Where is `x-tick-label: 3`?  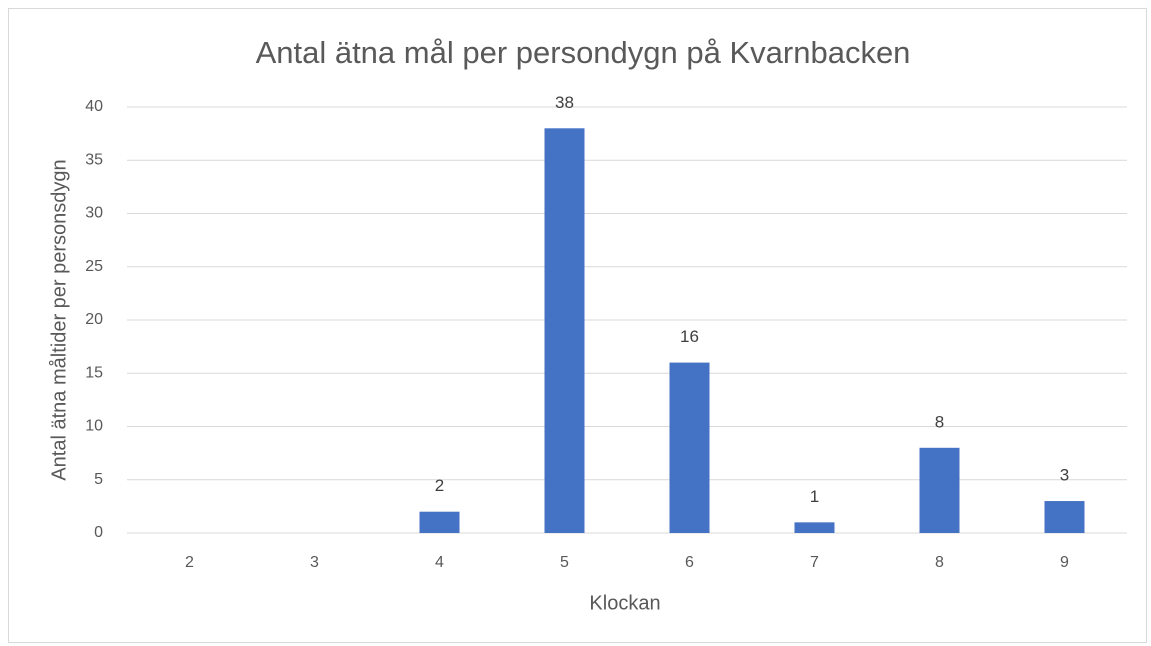 x-tick-label: 3 is located at coordinates (314, 562).